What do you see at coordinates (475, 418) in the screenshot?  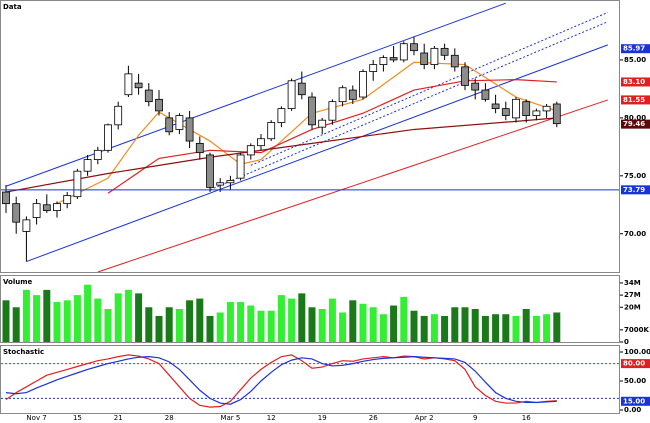 I see `x-tick-label: 9` at bounding box center [475, 418].